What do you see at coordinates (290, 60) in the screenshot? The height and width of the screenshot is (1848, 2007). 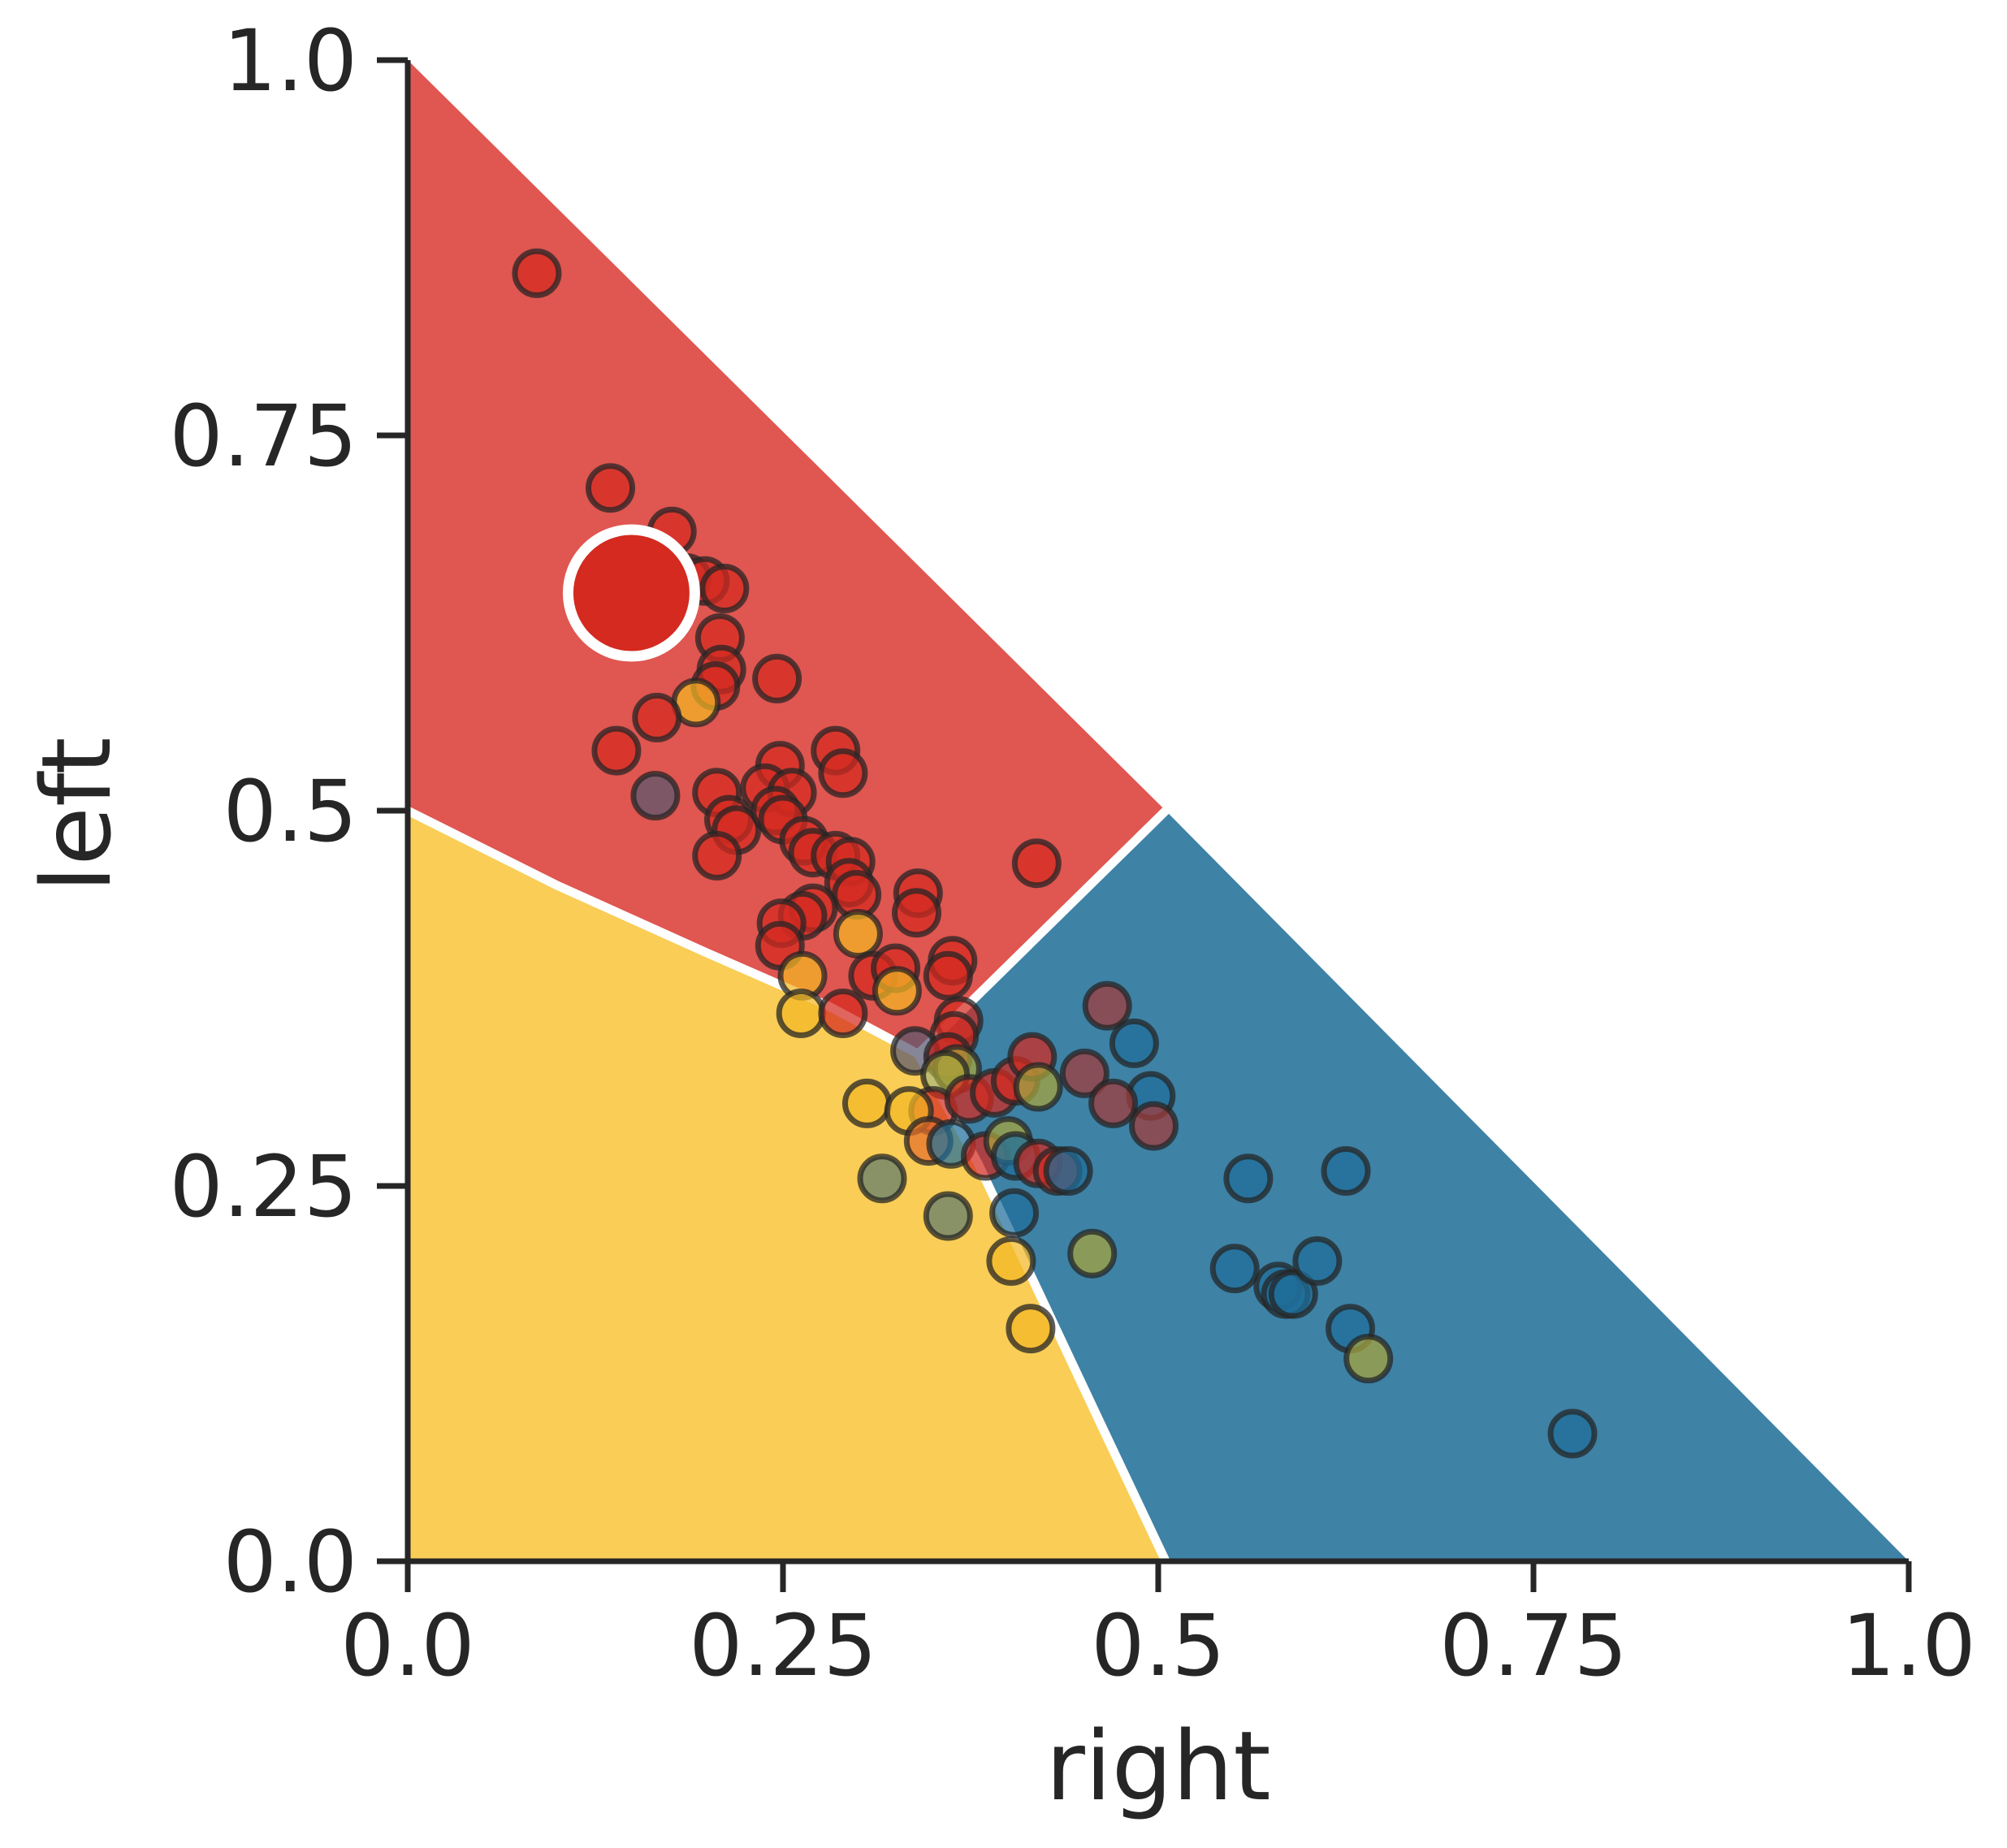 I see `y-tick-label: 1.0` at bounding box center [290, 60].